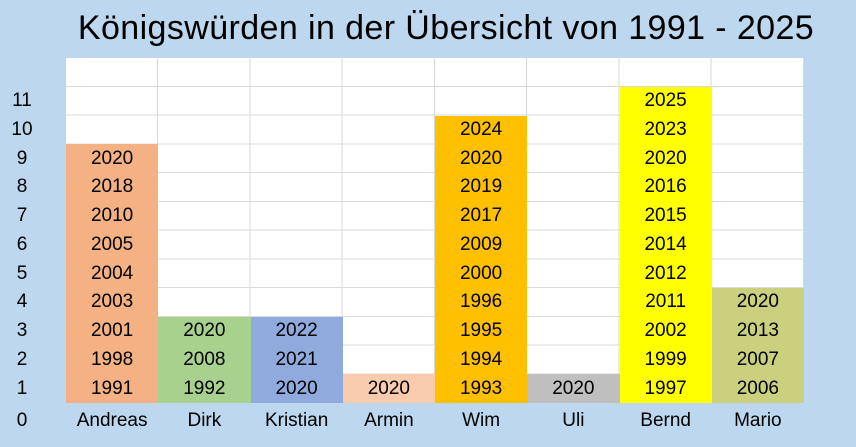 The width and height of the screenshot is (856, 447). I want to click on bar-wim: 2024 2020 2019 2017 2009 2000 1996 1995 1994 1993, so click(481, 259).